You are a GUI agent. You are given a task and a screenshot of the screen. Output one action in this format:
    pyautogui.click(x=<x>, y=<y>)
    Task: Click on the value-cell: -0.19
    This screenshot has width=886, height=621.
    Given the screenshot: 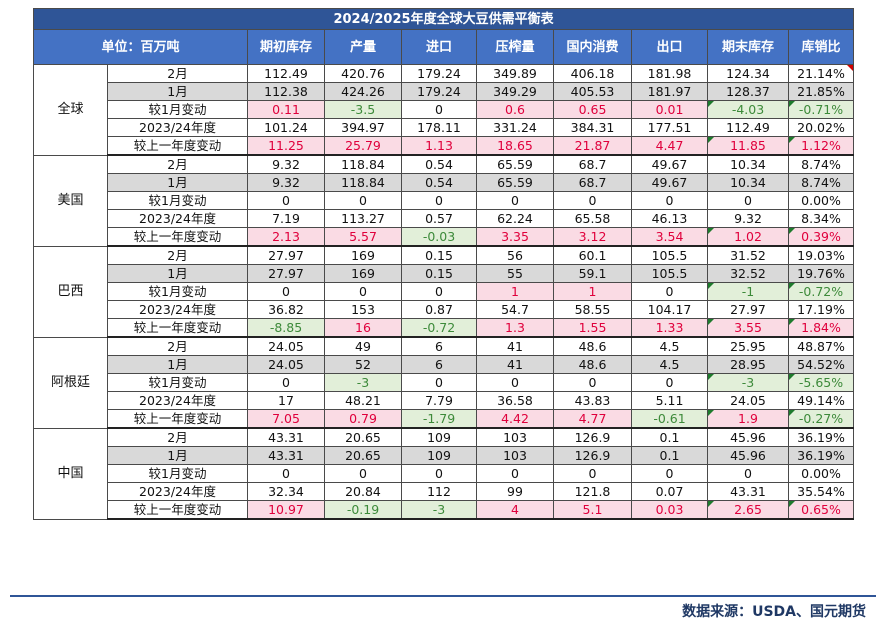 What is the action you would take?
    pyautogui.click(x=363, y=510)
    